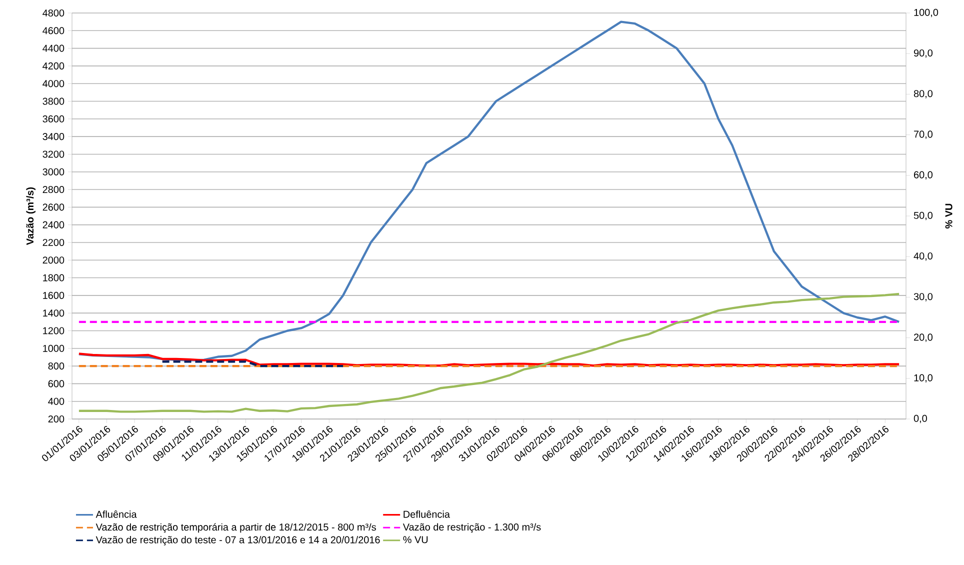 The width and height of the screenshot is (964, 565). I want to click on legend-label: Vazão de restrição - 1.300 m³/s, so click(471, 528).